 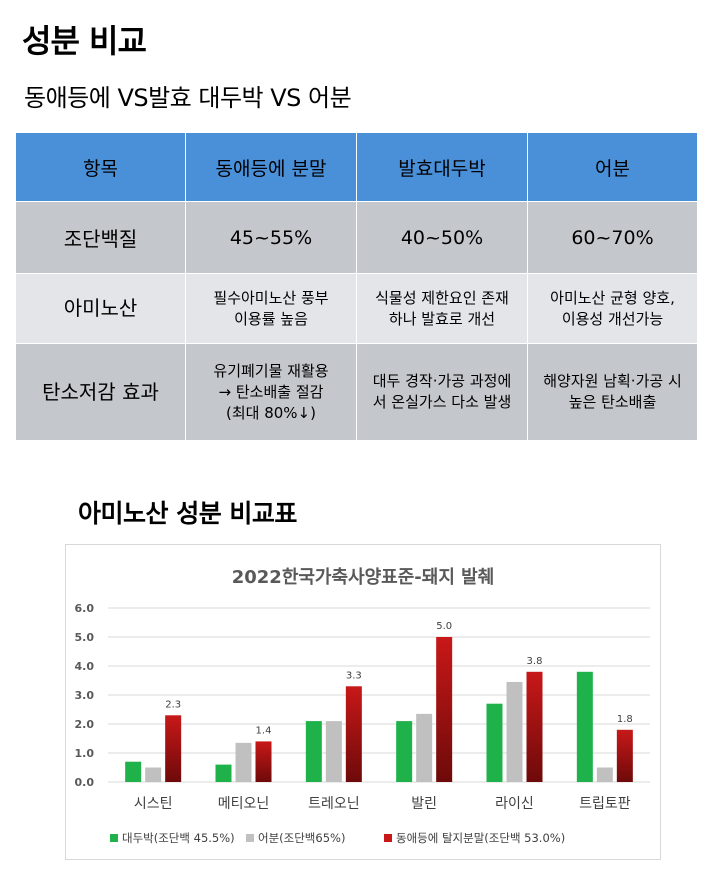 What do you see at coordinates (100, 167) in the screenshot?
I see `table-header-cell: 항목` at bounding box center [100, 167].